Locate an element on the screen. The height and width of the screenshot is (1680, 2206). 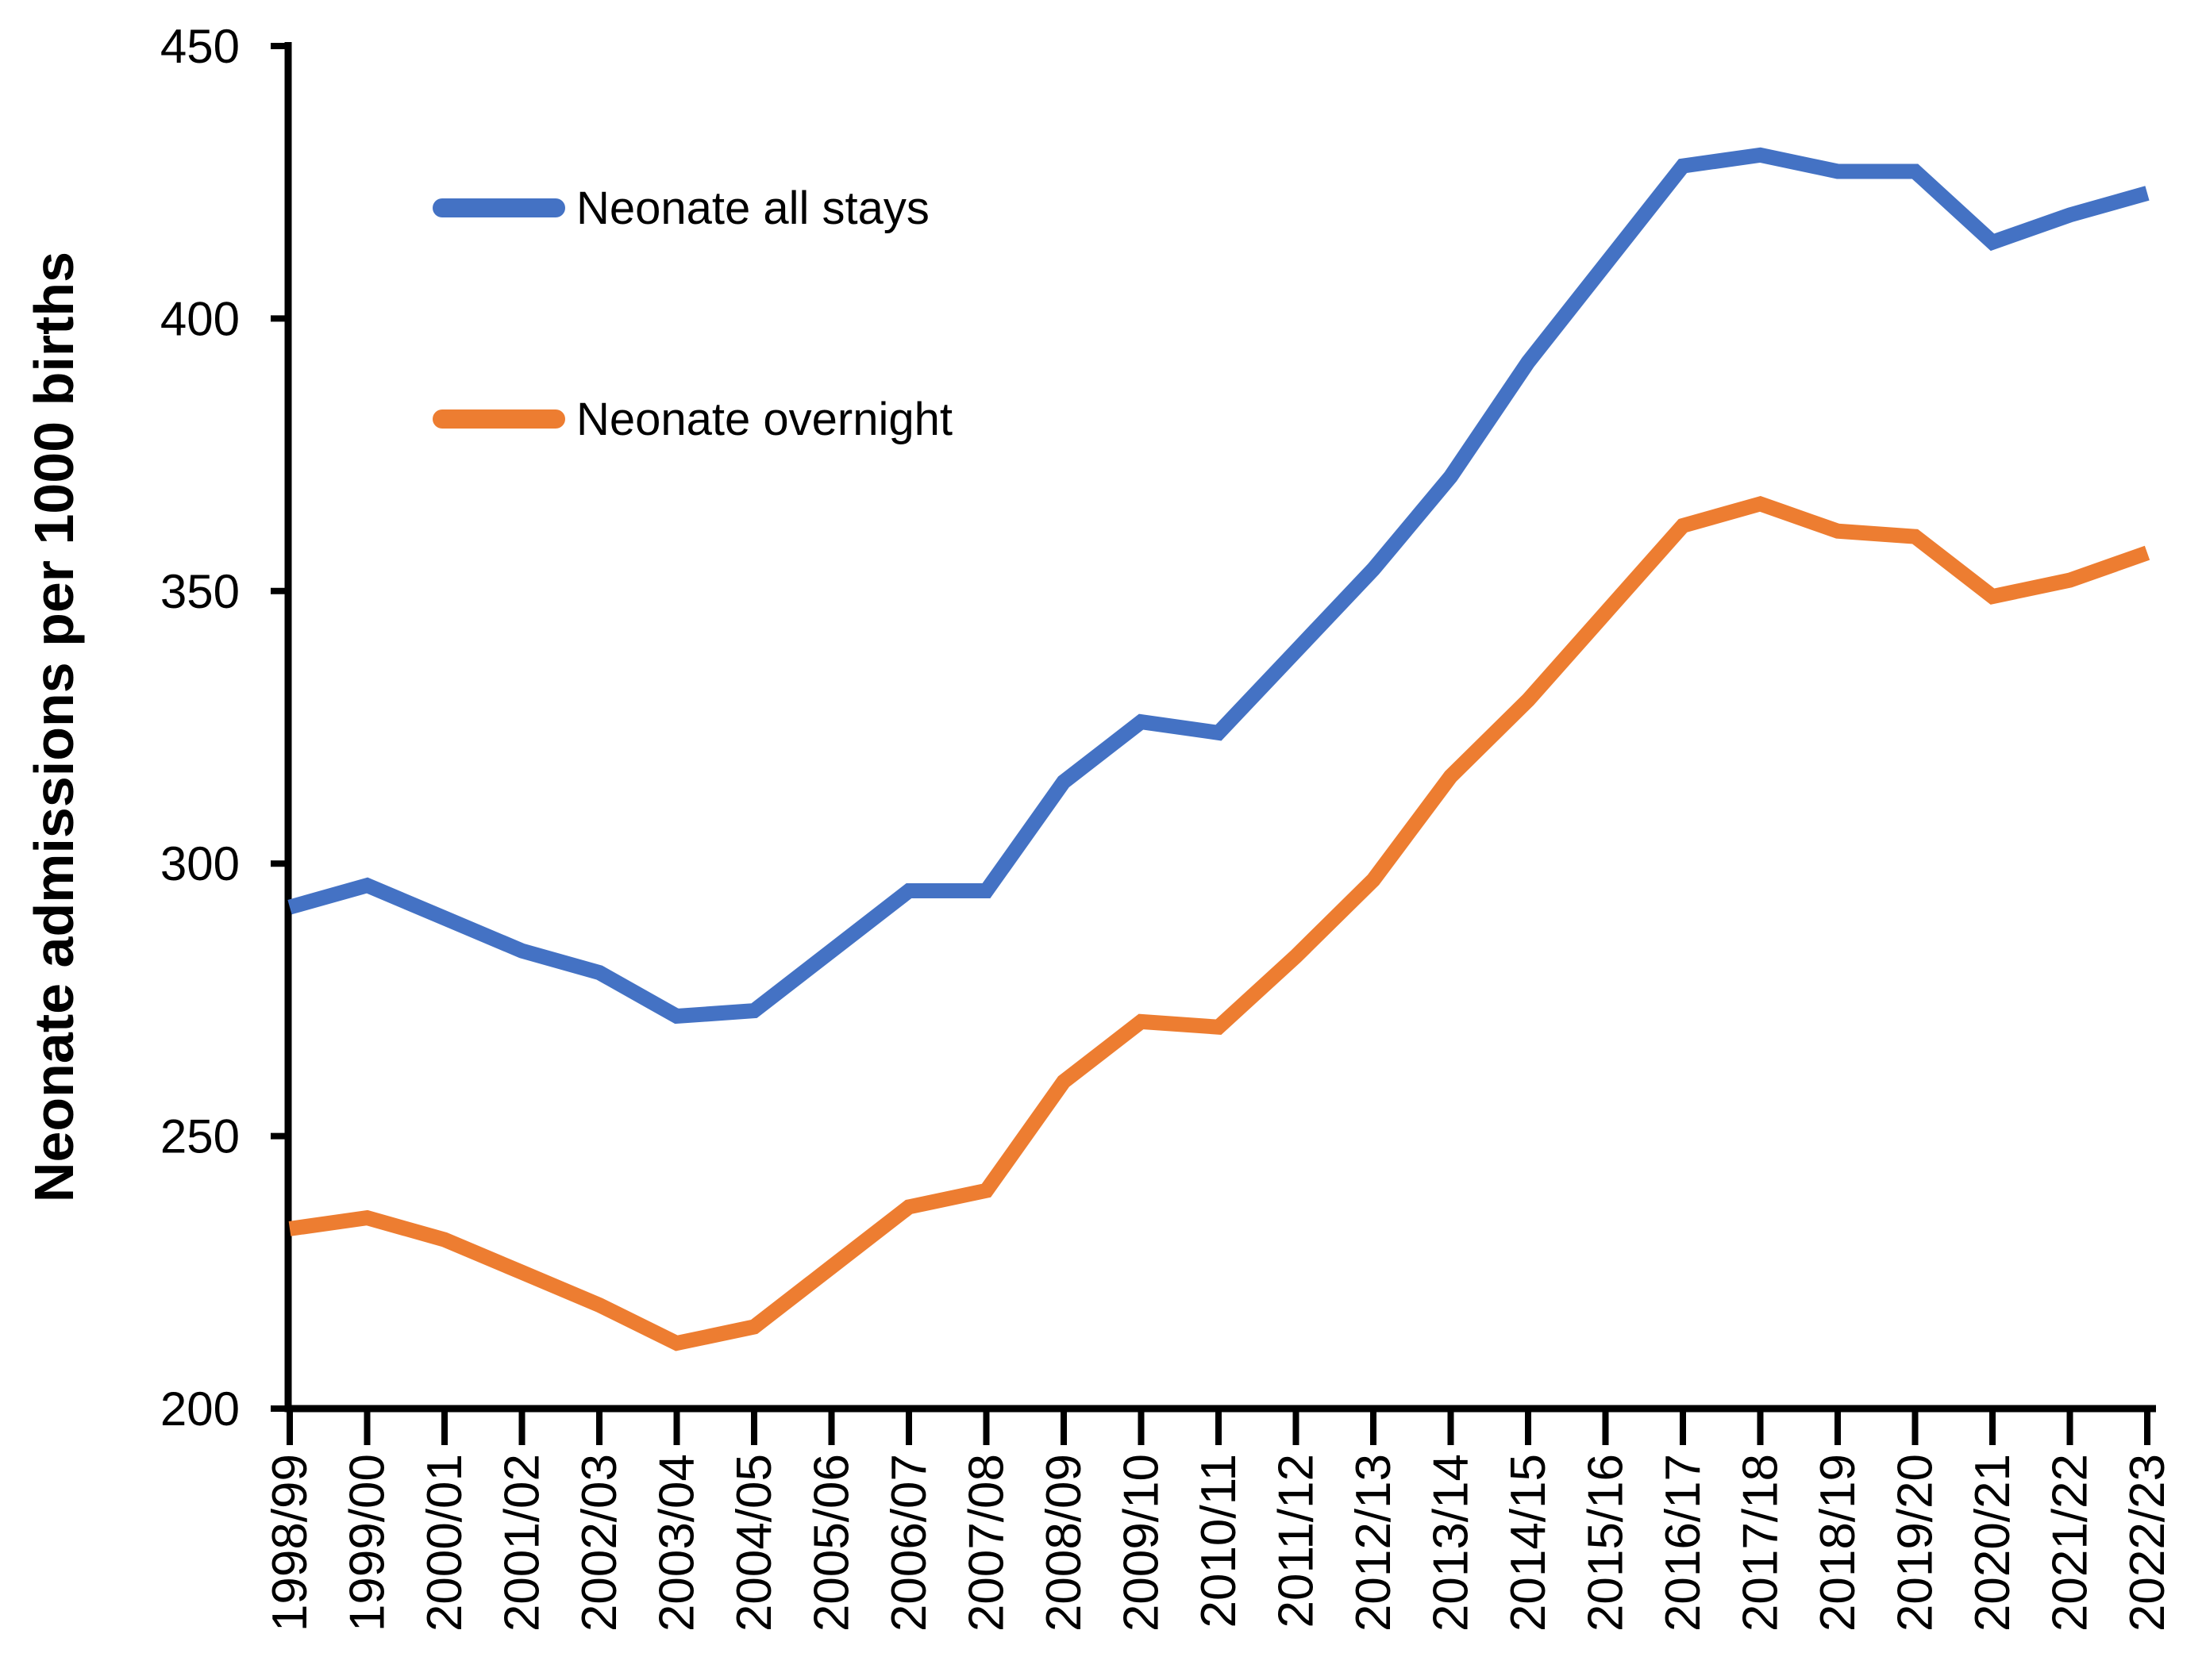
x-tick-label: 2005/06 is located at coordinates (832, 1543).